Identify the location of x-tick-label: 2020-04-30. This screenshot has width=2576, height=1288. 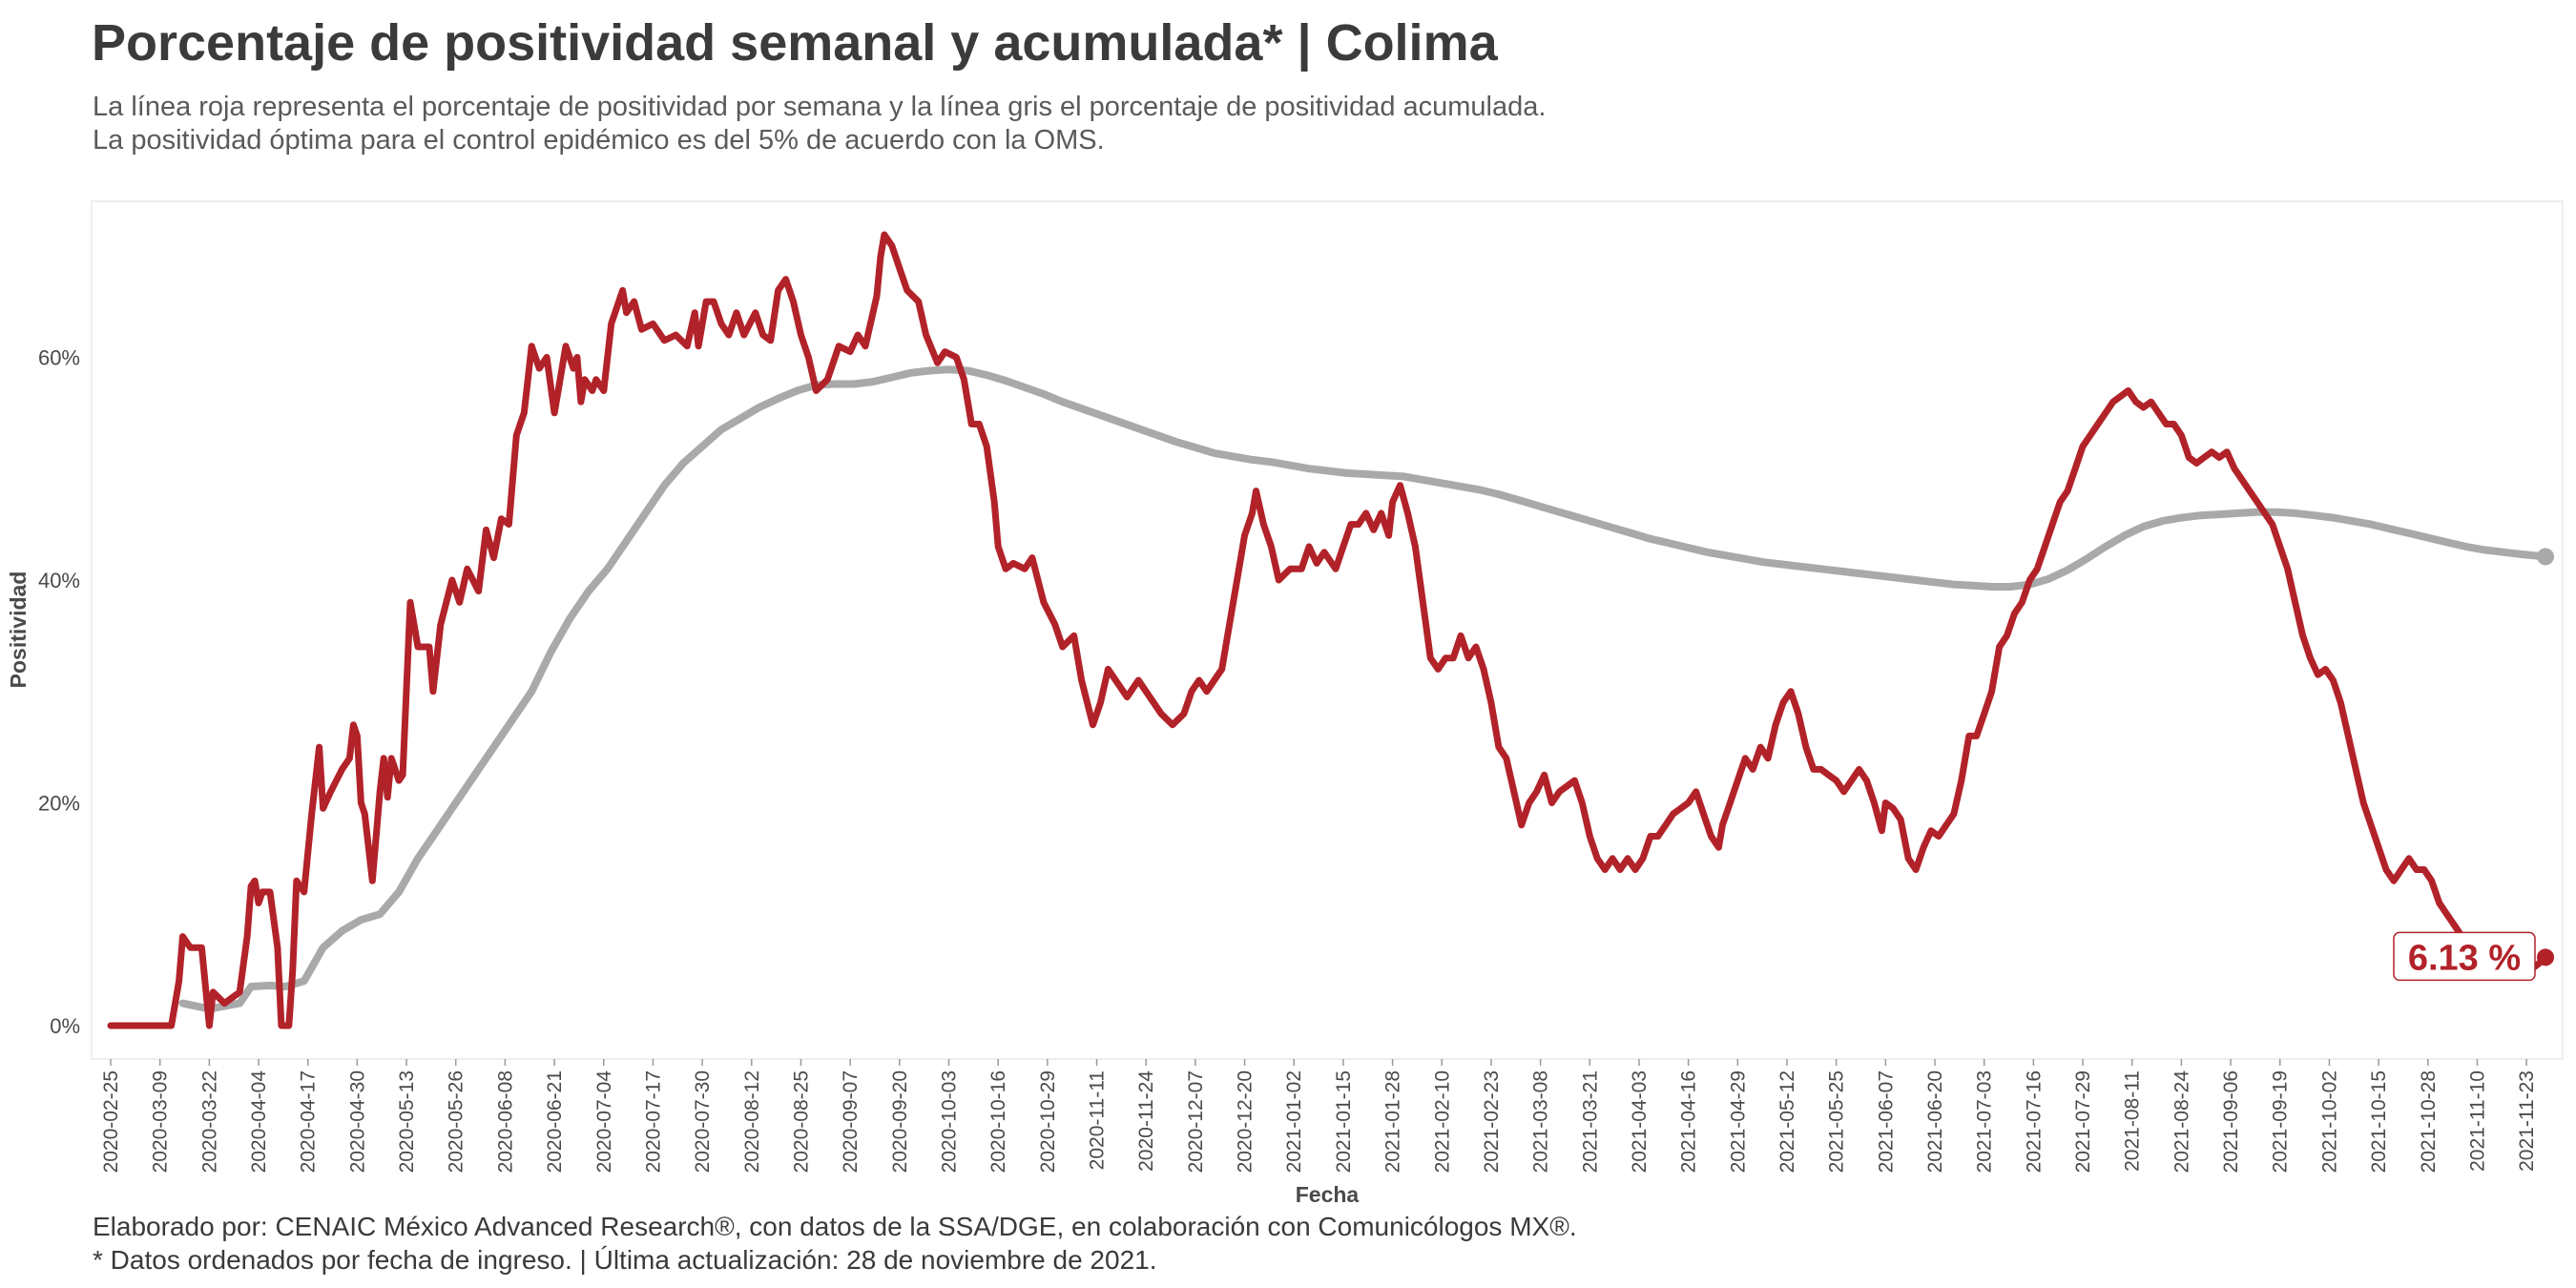
(357, 1121).